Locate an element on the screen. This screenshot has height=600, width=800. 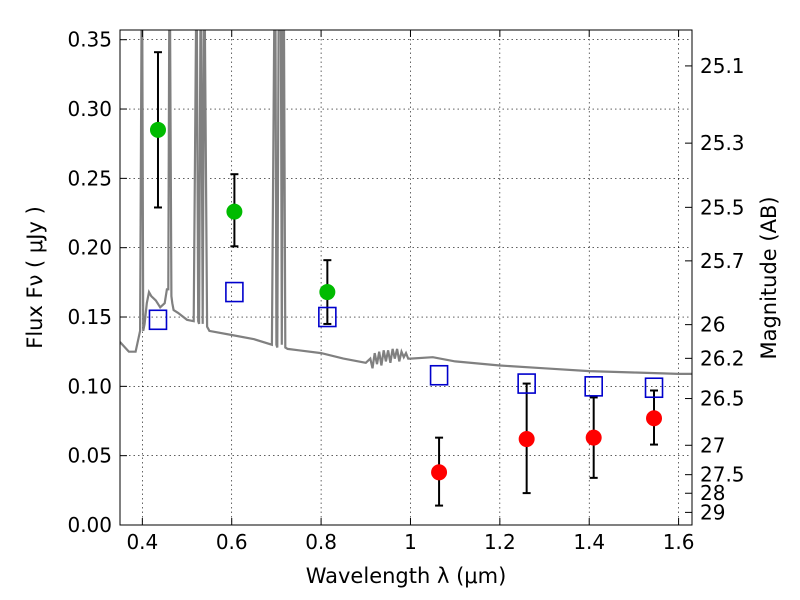
y-tick-label: 0.00 is located at coordinates (89, 525).